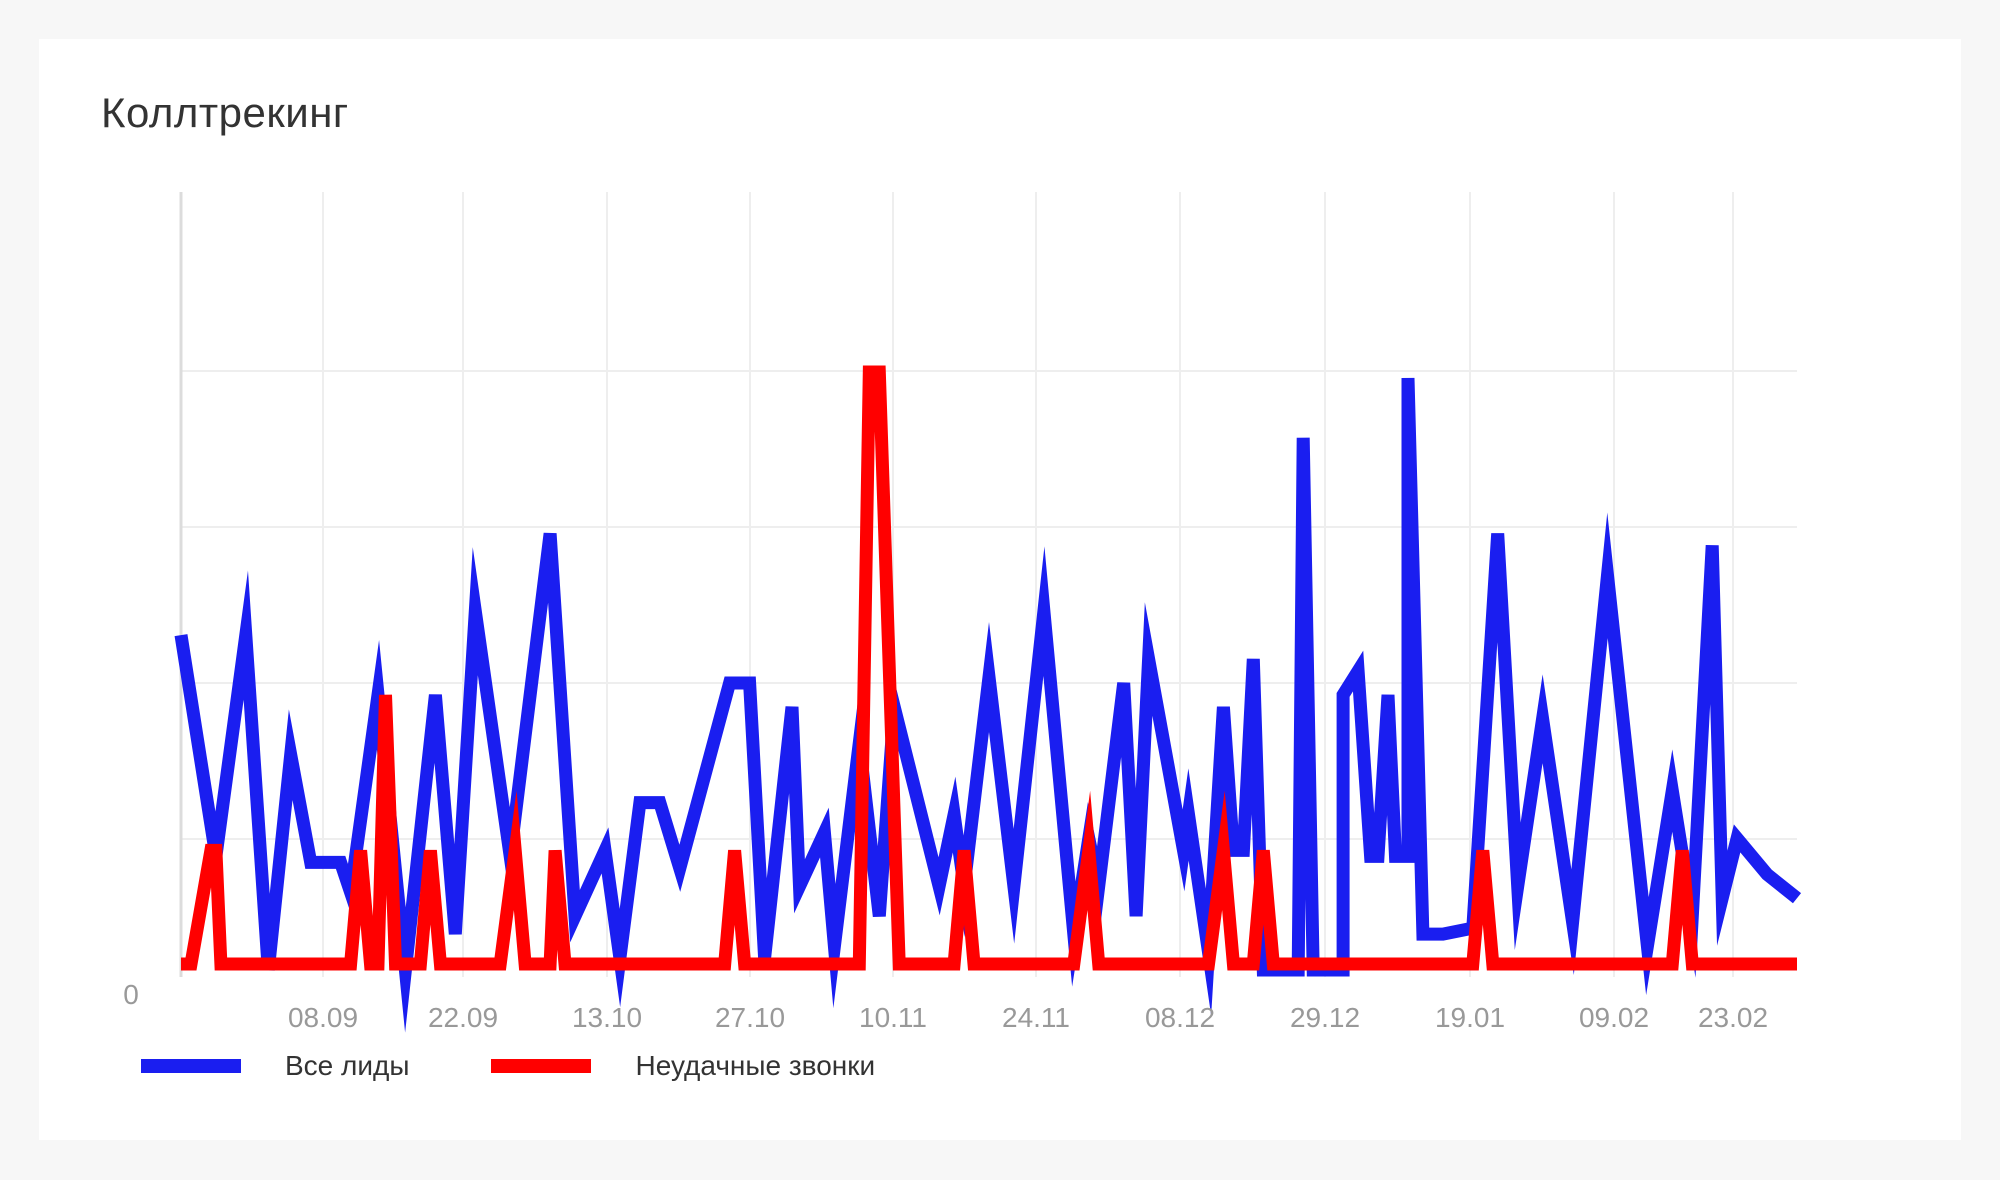  What do you see at coordinates (275, 1066) in the screenshot?
I see `legend-item-all-leads: Все лиды` at bounding box center [275, 1066].